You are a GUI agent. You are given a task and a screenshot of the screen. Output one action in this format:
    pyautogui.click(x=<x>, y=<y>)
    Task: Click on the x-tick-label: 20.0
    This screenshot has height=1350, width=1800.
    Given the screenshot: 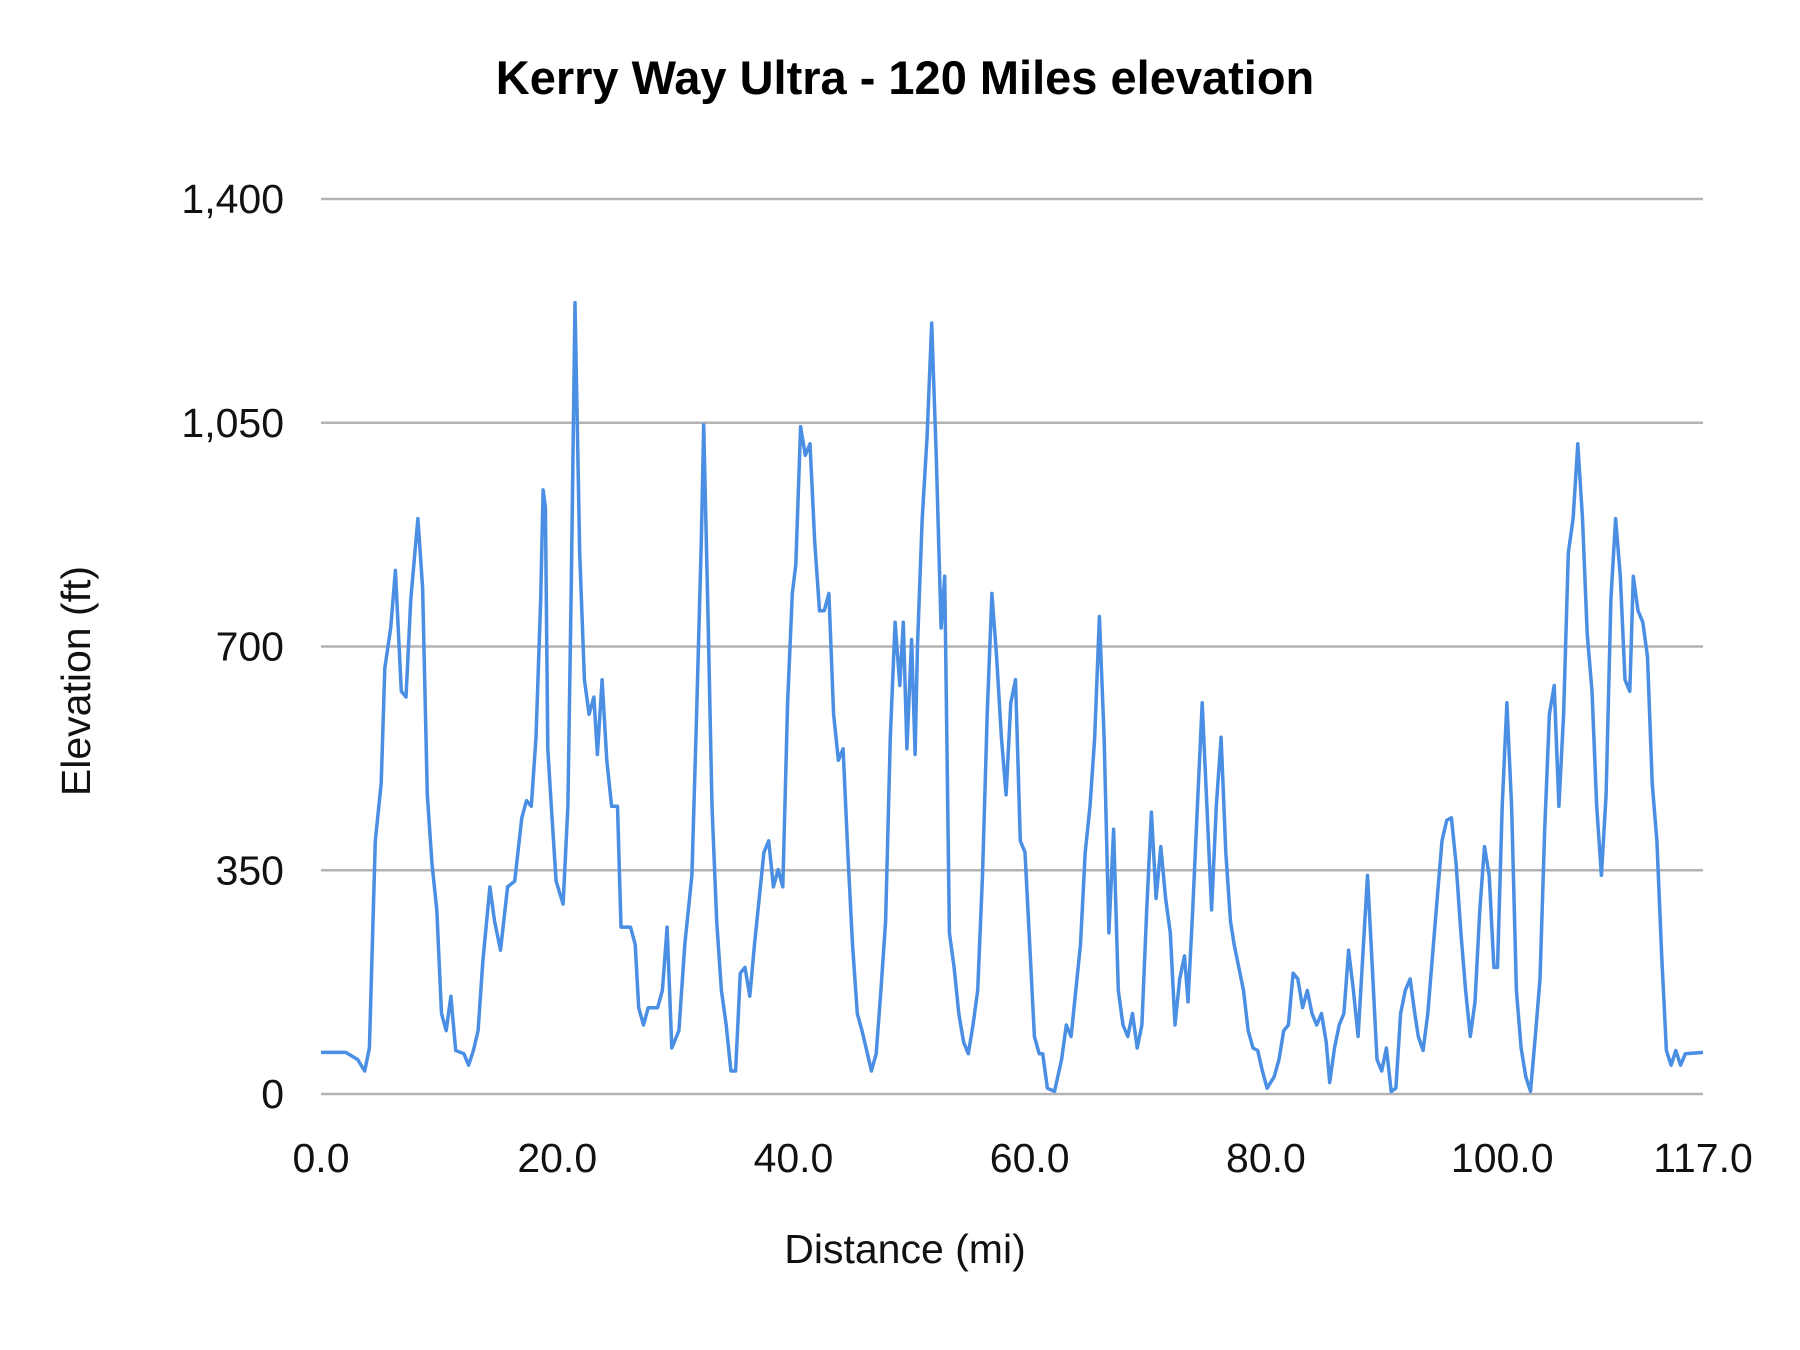 What is the action you would take?
    pyautogui.click(x=557, y=1158)
    